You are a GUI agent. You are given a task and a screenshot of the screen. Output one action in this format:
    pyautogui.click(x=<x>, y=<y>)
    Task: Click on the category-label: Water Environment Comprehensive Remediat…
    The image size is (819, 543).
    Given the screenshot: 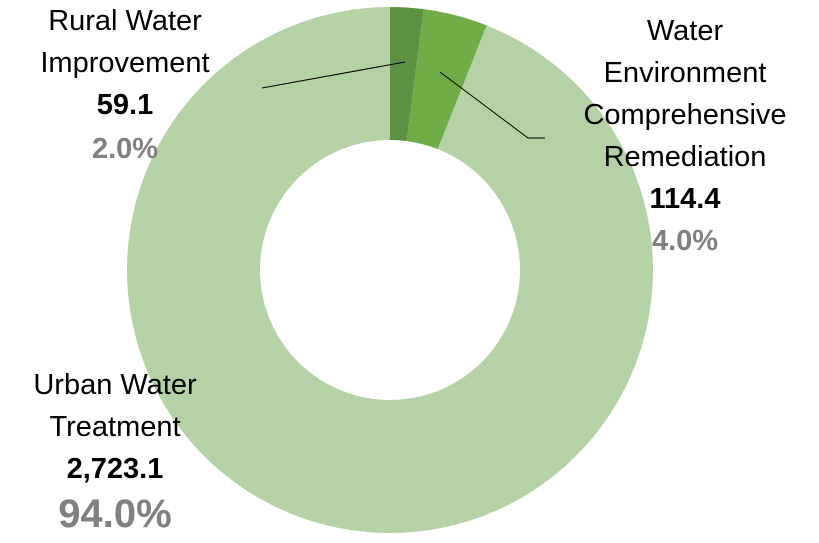 What is the action you would take?
    pyautogui.click(x=685, y=94)
    